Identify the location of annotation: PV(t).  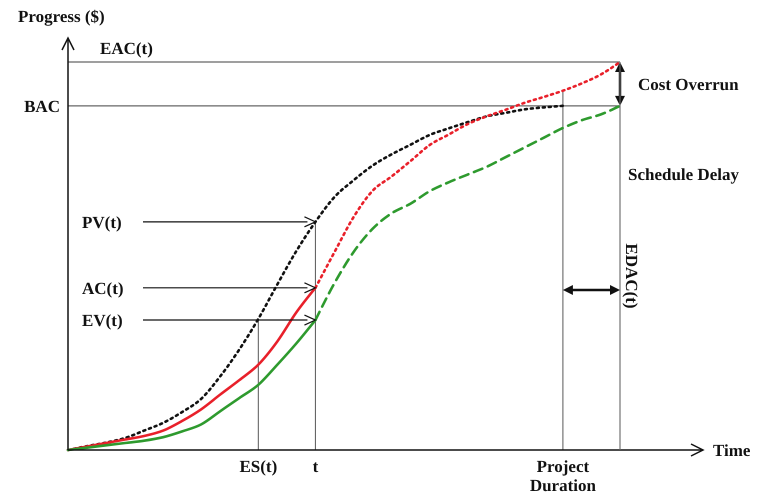
(102, 222).